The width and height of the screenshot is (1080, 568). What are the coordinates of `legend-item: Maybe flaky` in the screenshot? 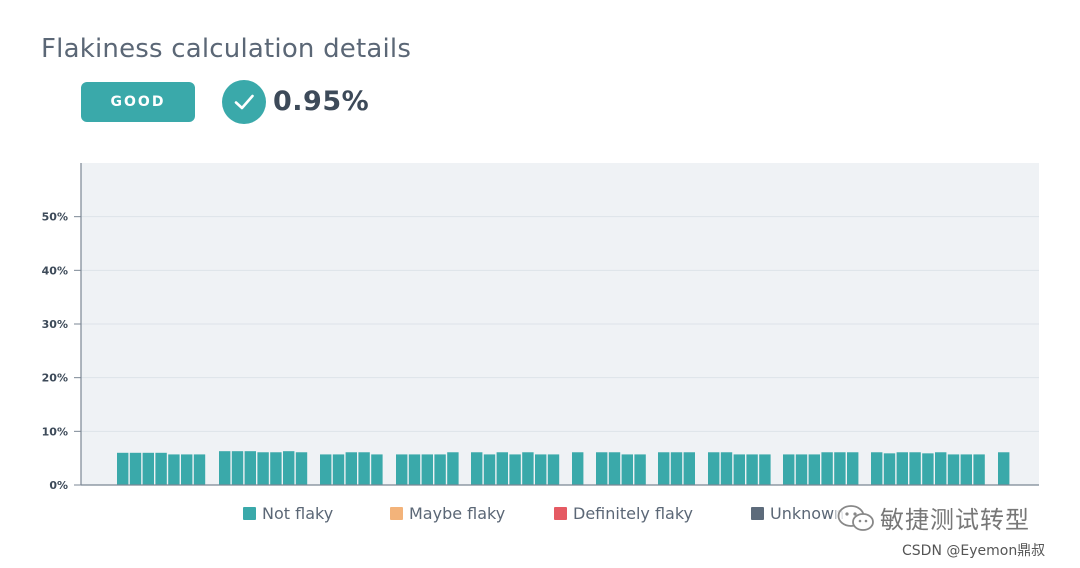 It's located at (447, 513).